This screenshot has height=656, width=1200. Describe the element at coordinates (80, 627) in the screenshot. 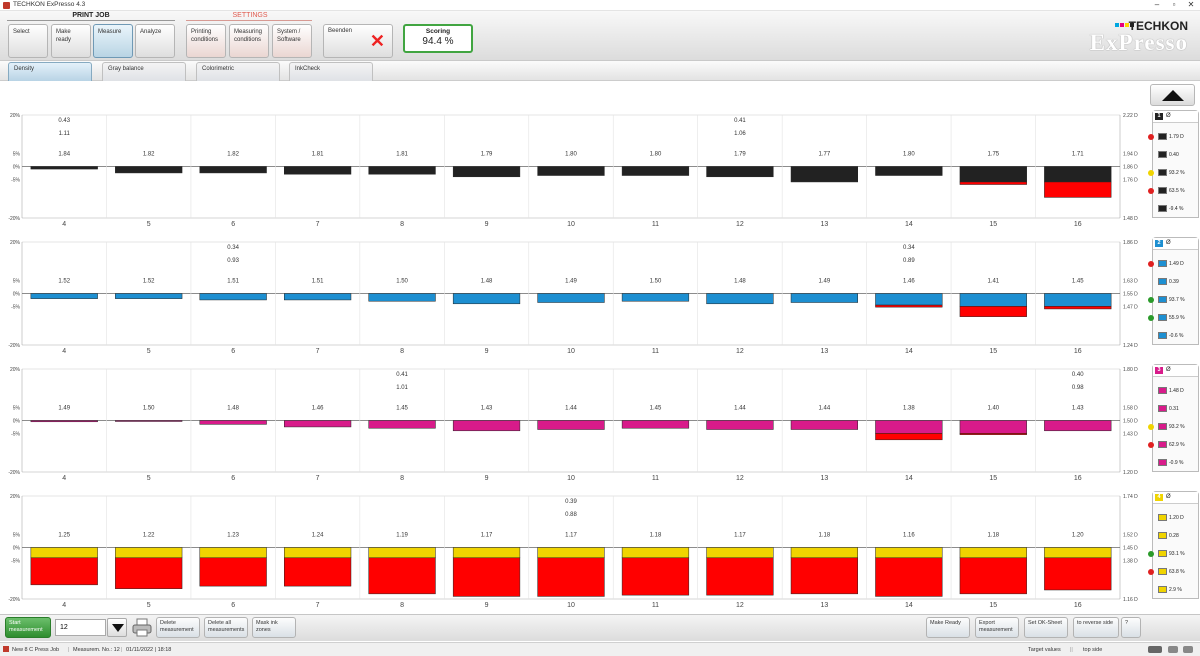

I see `measurement-number-input` at that location.